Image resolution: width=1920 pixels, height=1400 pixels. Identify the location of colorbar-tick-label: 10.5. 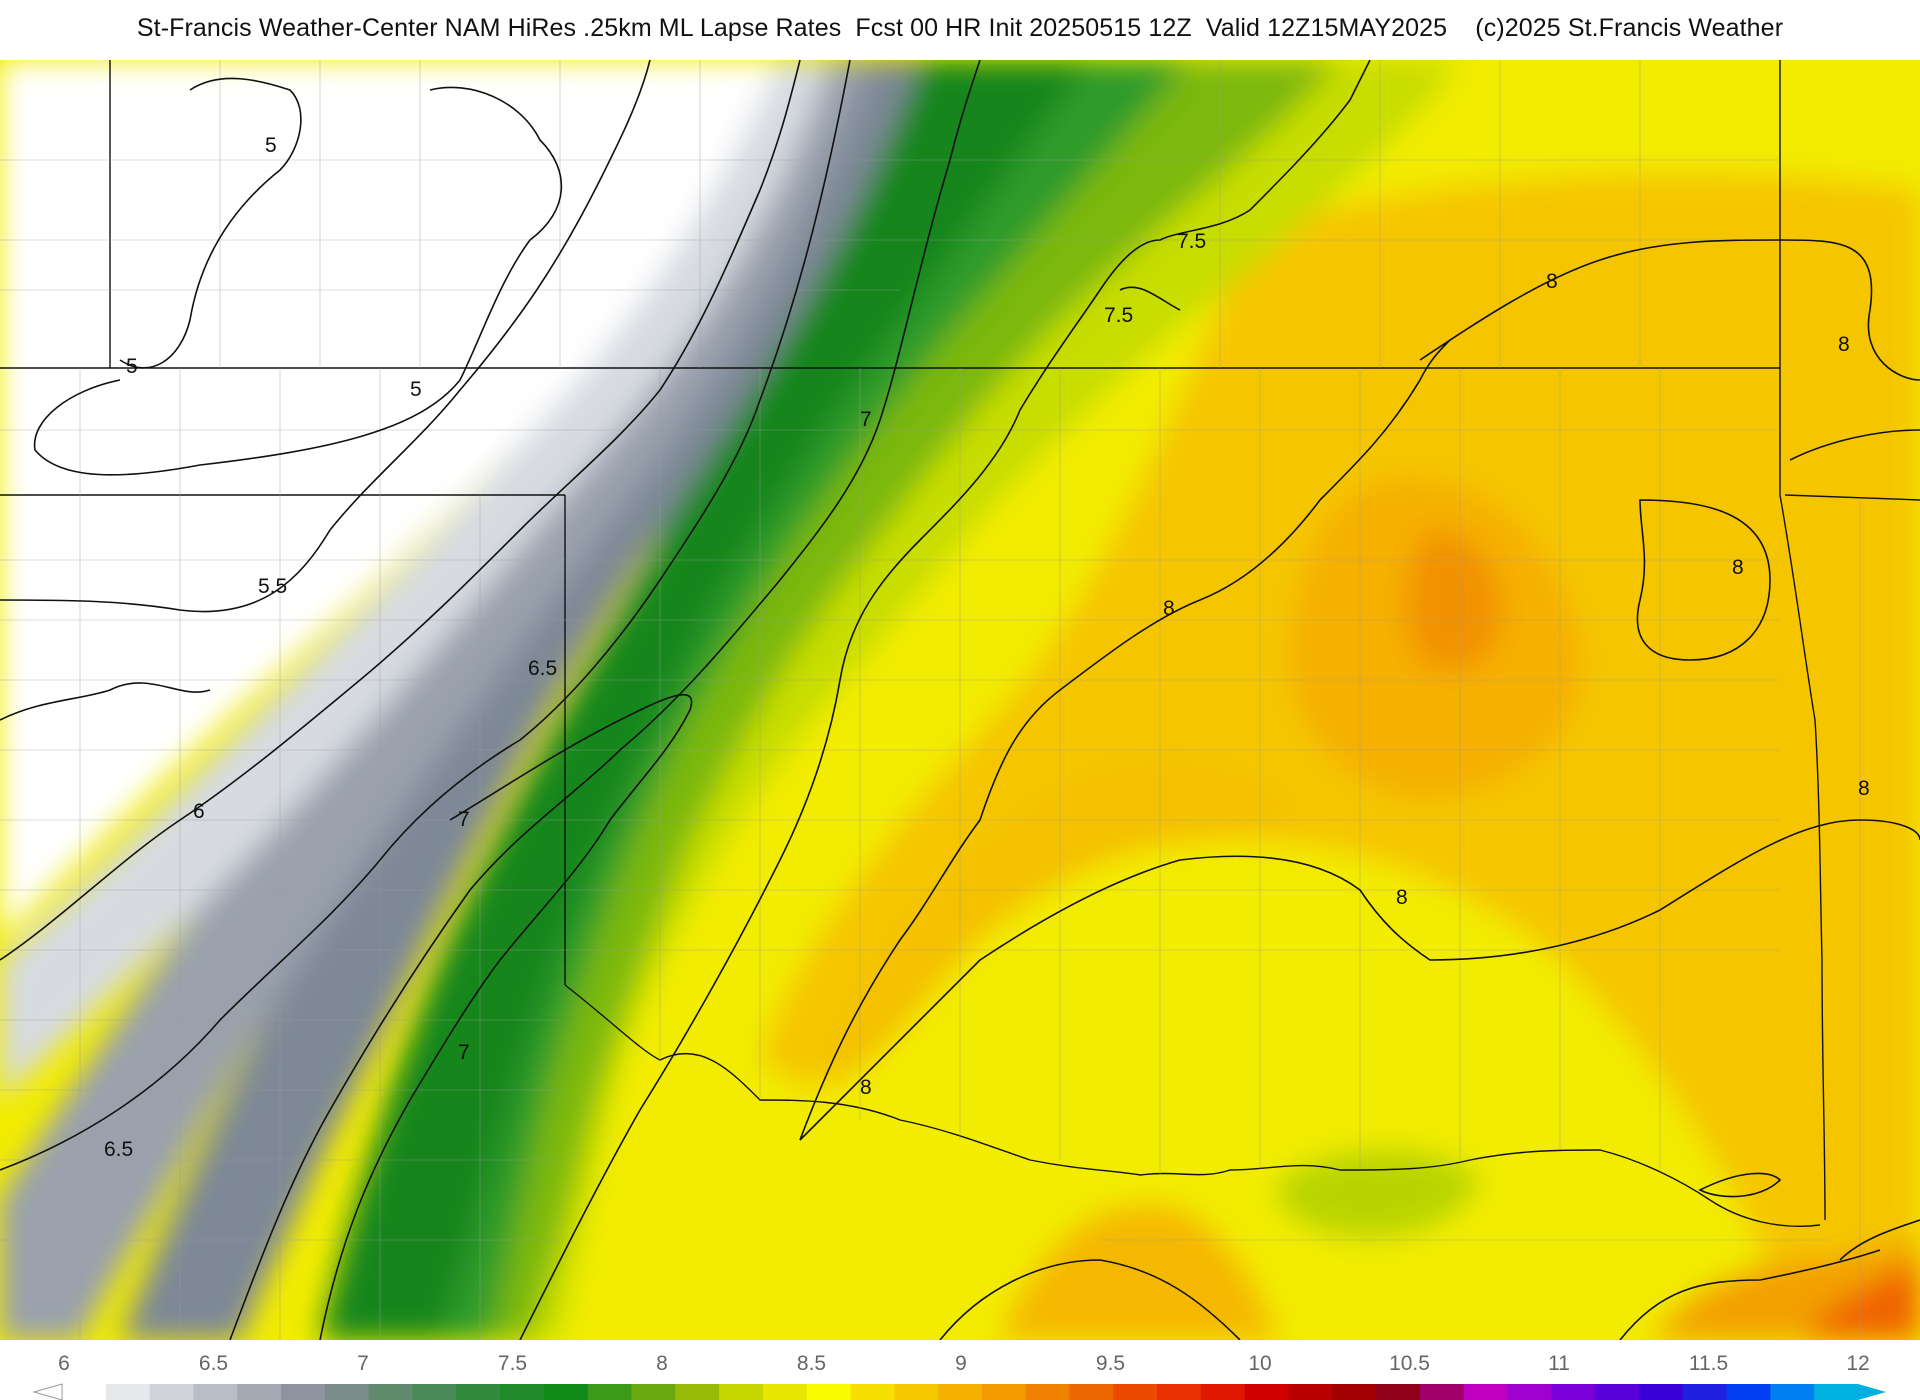
(1409, 1363).